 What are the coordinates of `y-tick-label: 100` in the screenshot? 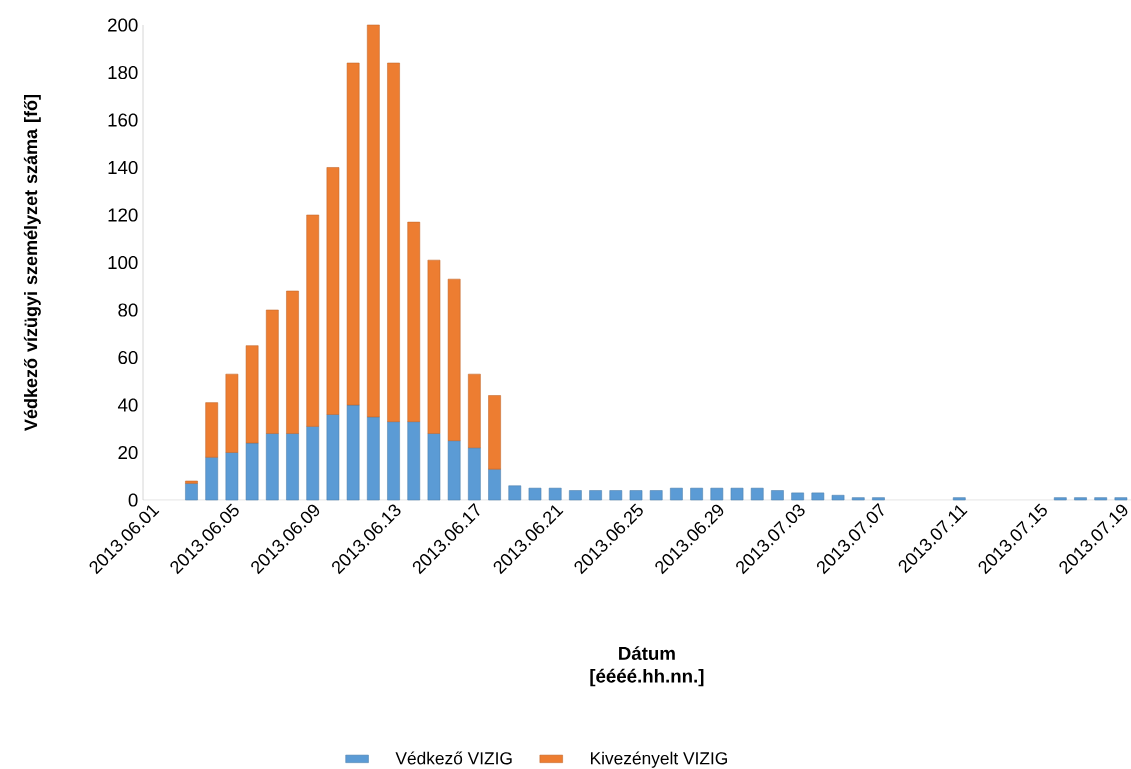 It's located at (123, 262).